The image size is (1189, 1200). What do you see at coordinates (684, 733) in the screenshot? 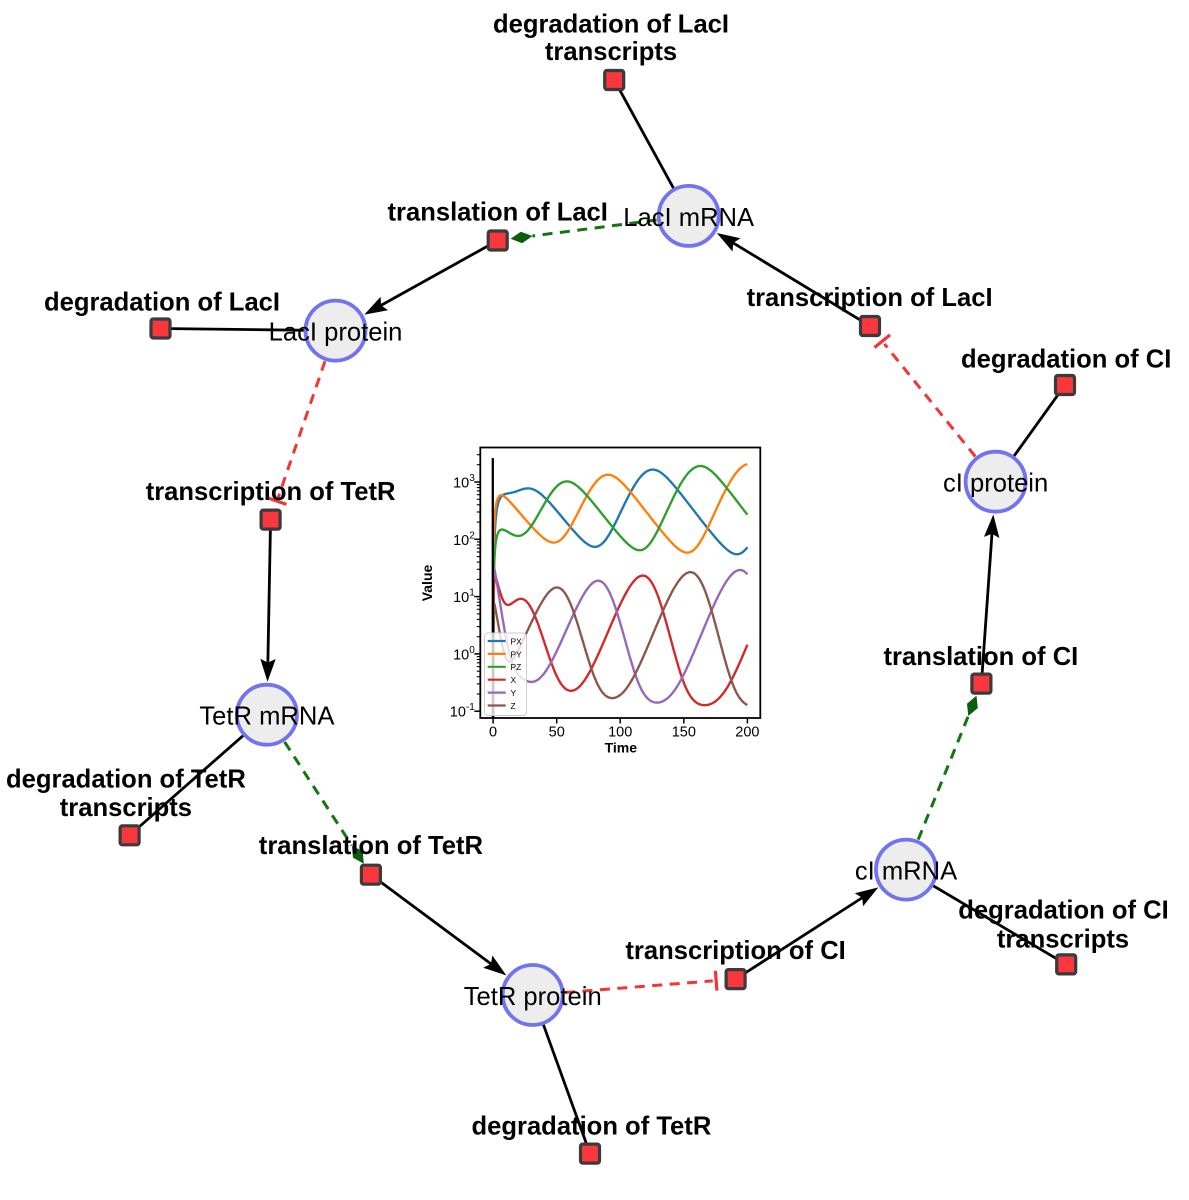
I see `svg-text: 150` at bounding box center [684, 733].